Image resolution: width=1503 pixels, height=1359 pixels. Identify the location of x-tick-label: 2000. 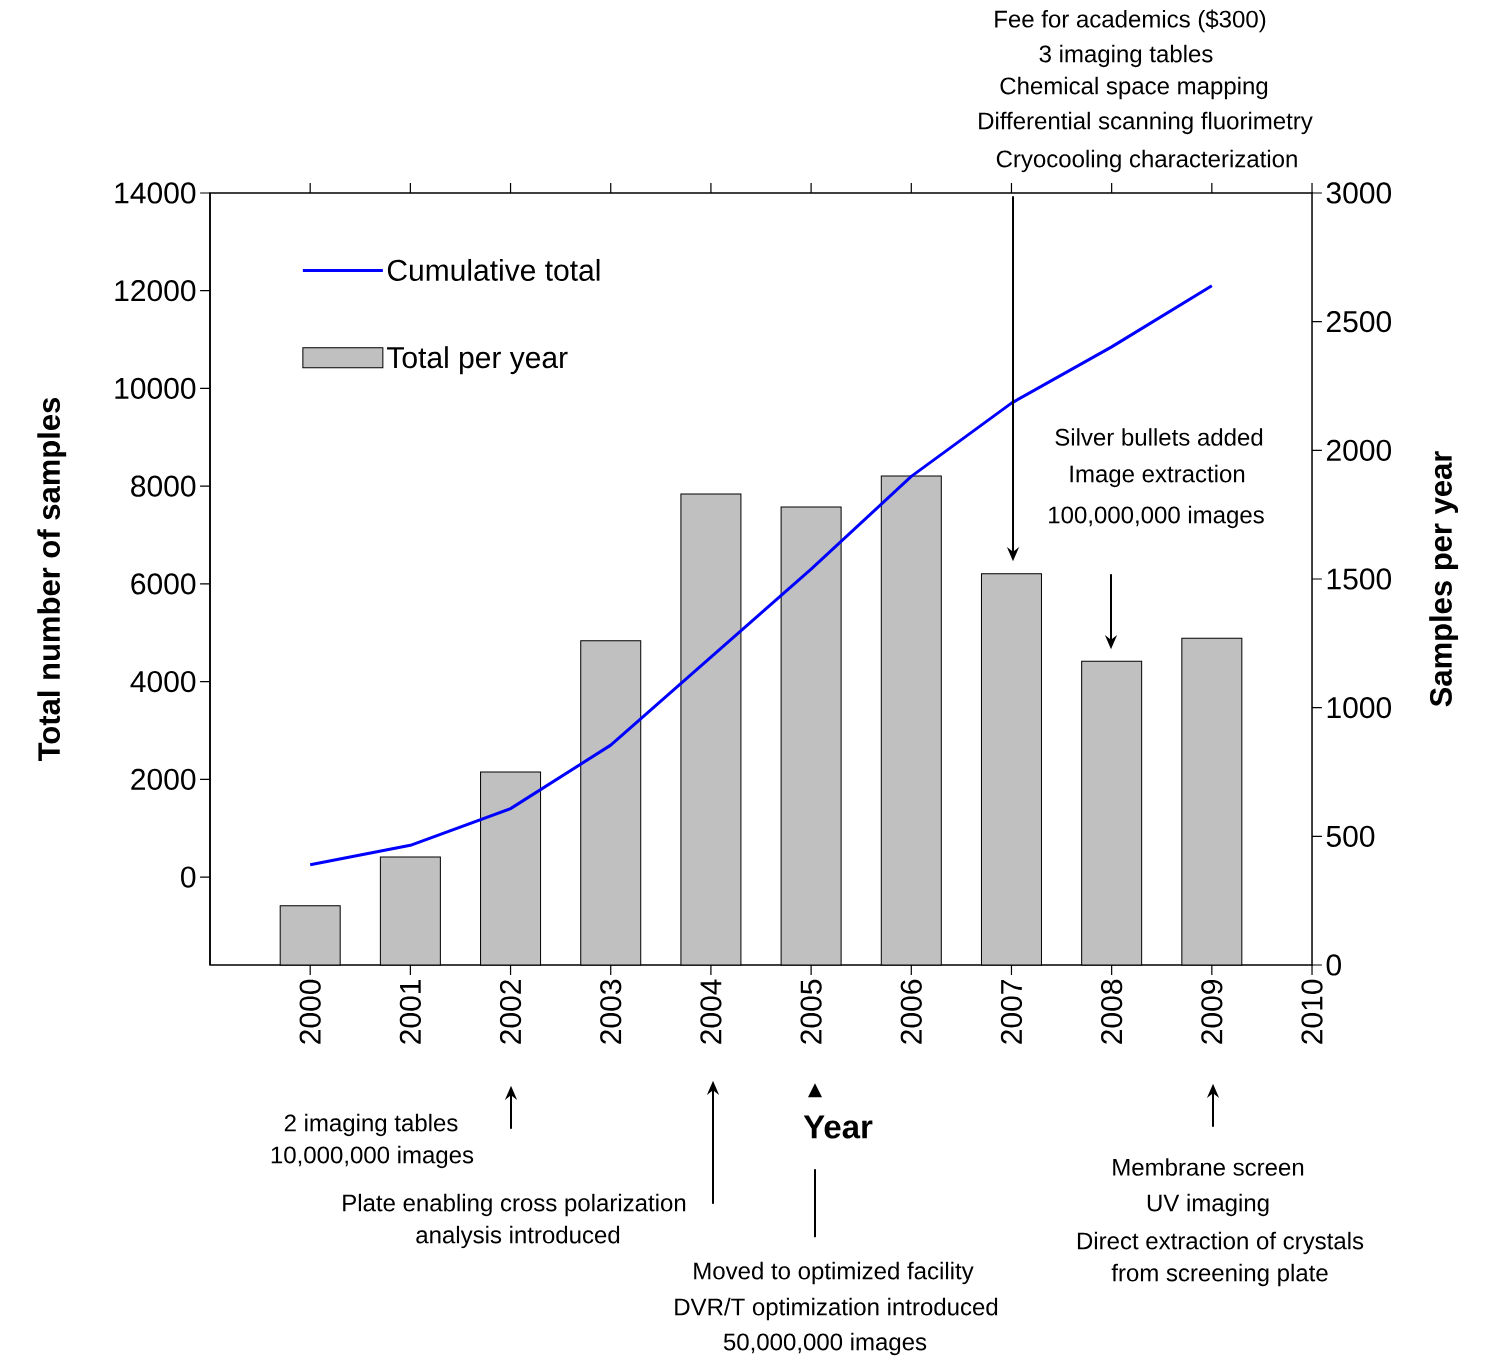
(310, 1011).